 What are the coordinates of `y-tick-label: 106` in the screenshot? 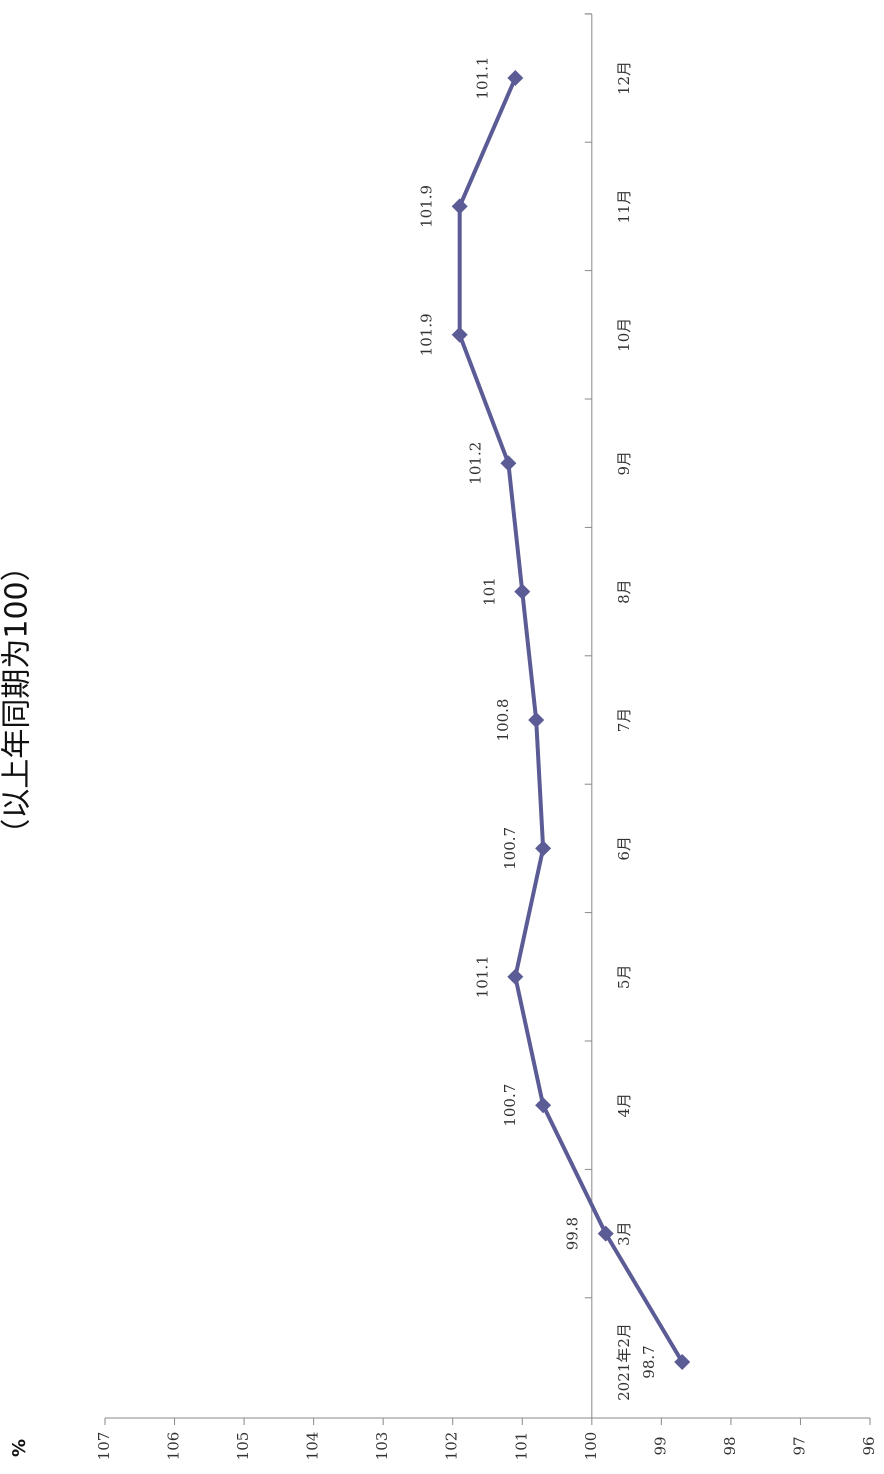 It's located at (174, 1446).